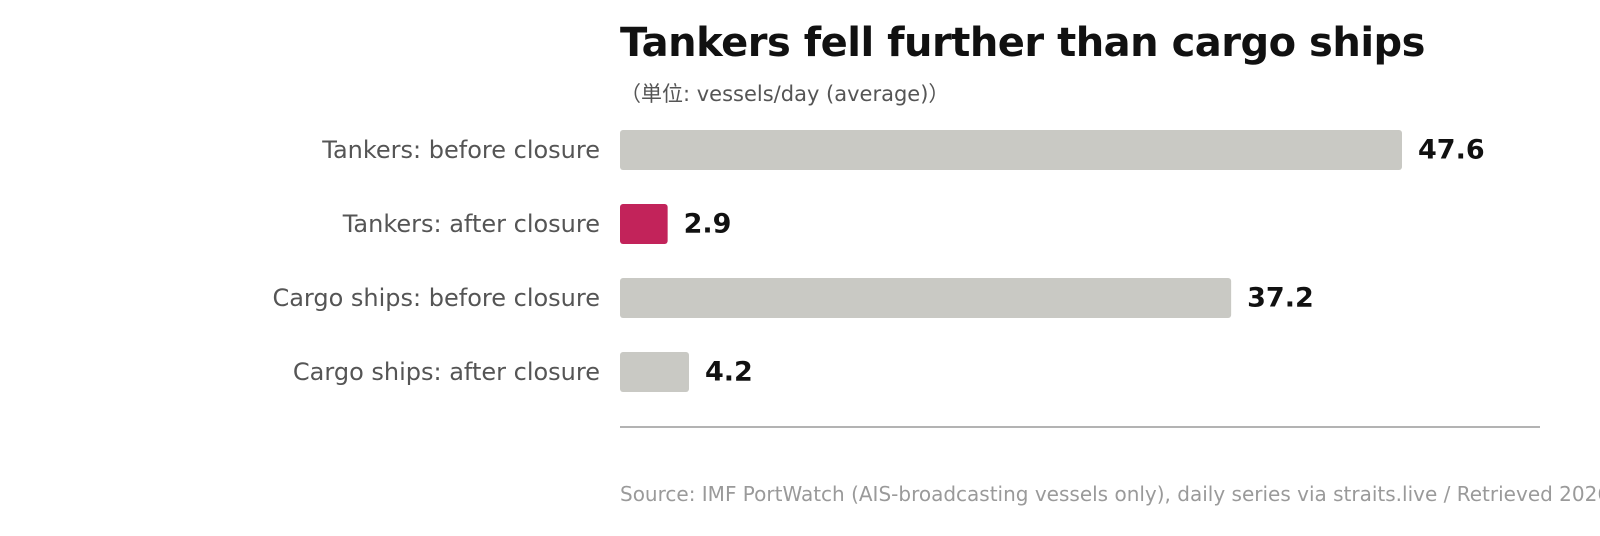 Image resolution: width=1600 pixels, height=536 pixels. I want to click on value-label-cargo-ships-after-closure: 4.2, so click(729, 372).